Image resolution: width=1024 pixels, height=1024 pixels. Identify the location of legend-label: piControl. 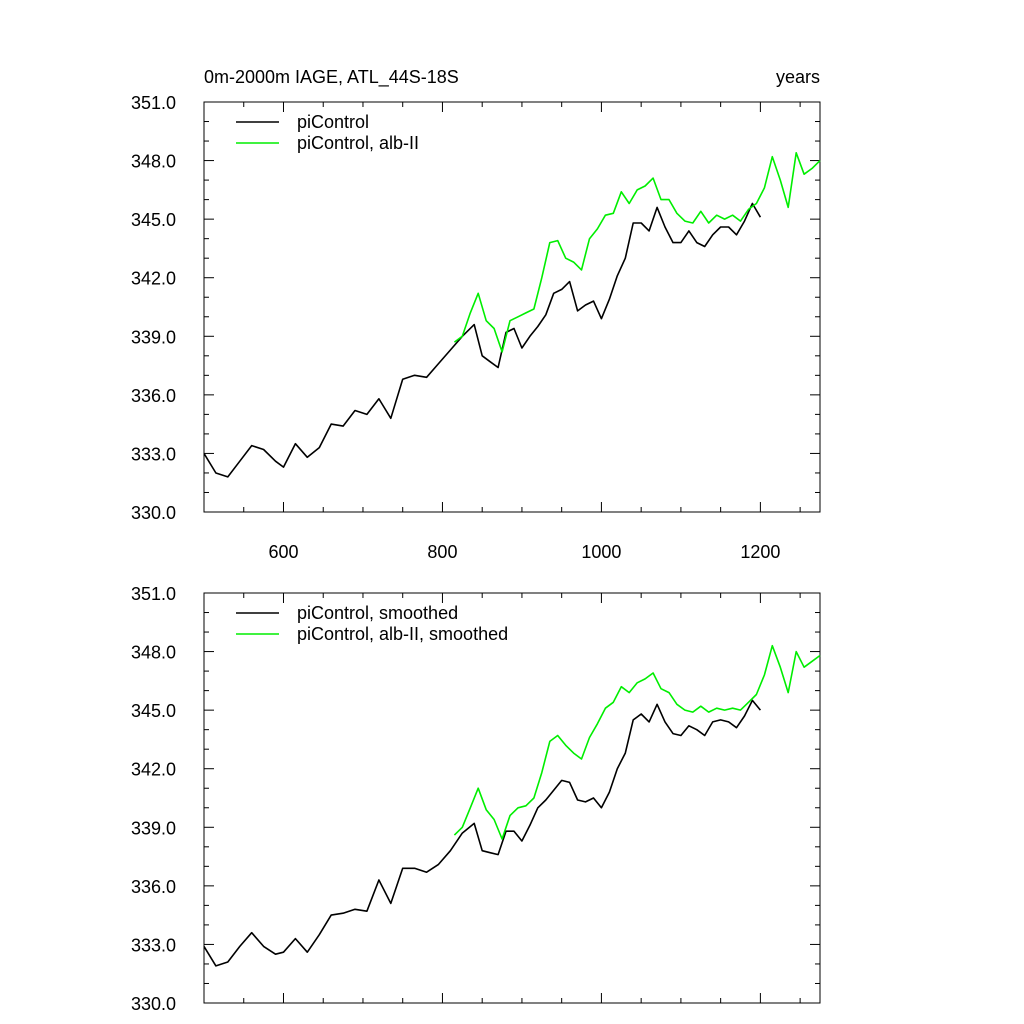
(333, 122).